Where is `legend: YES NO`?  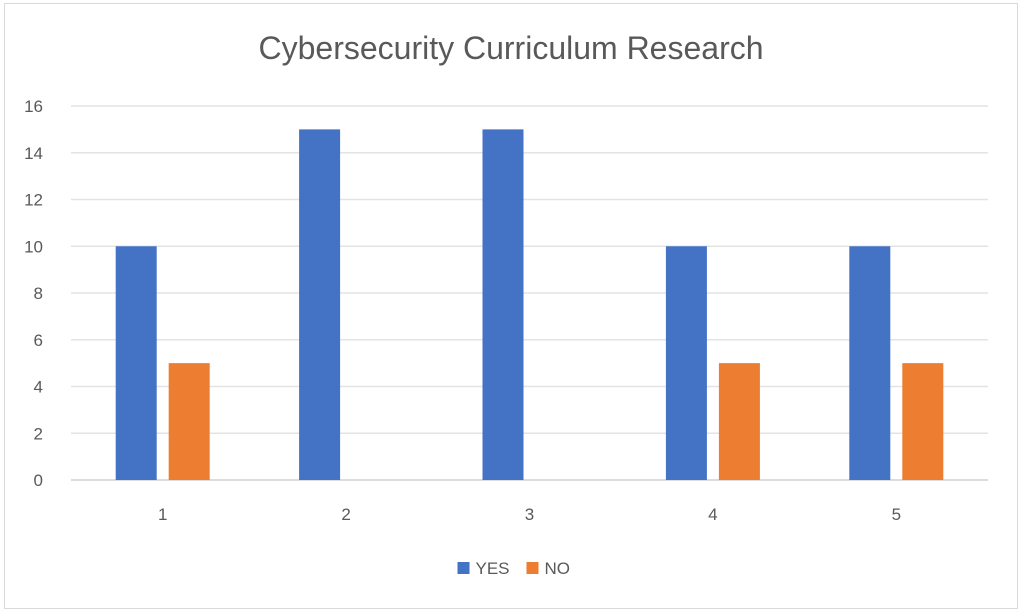 legend: YES NO is located at coordinates (514, 568).